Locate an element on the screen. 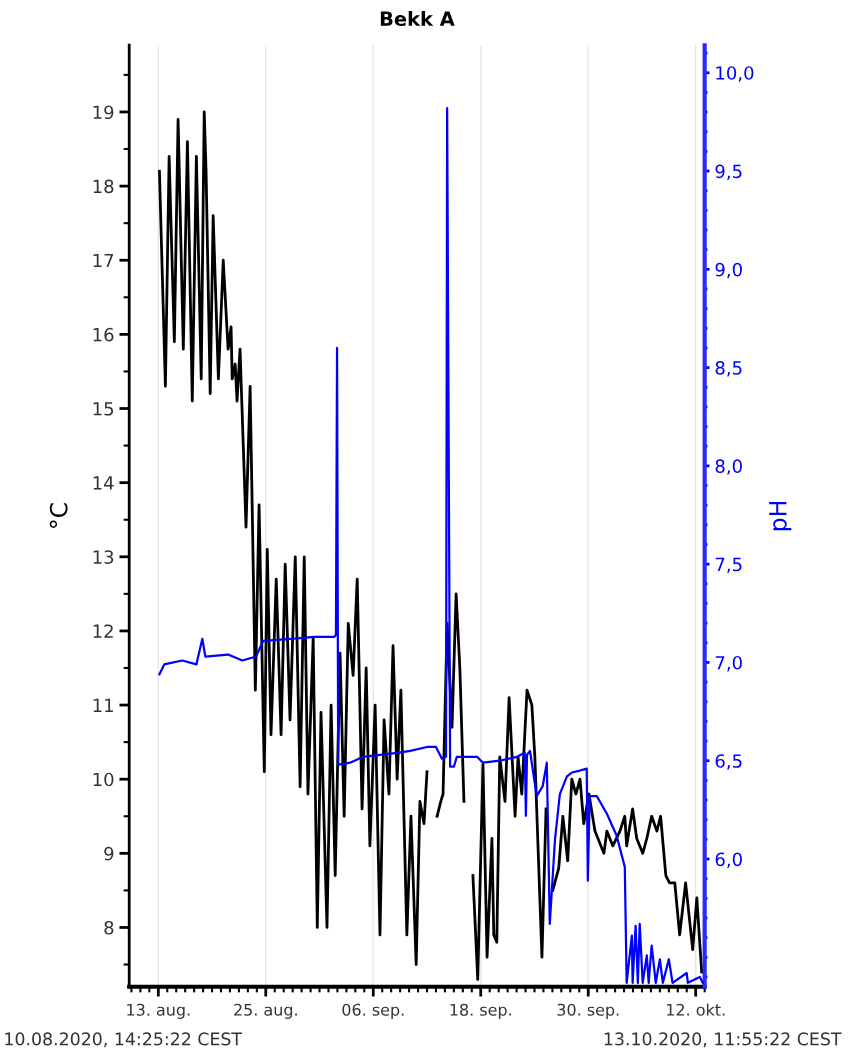 The height and width of the screenshot is (1052, 850). y-tick-label: 18 is located at coordinates (103, 186).